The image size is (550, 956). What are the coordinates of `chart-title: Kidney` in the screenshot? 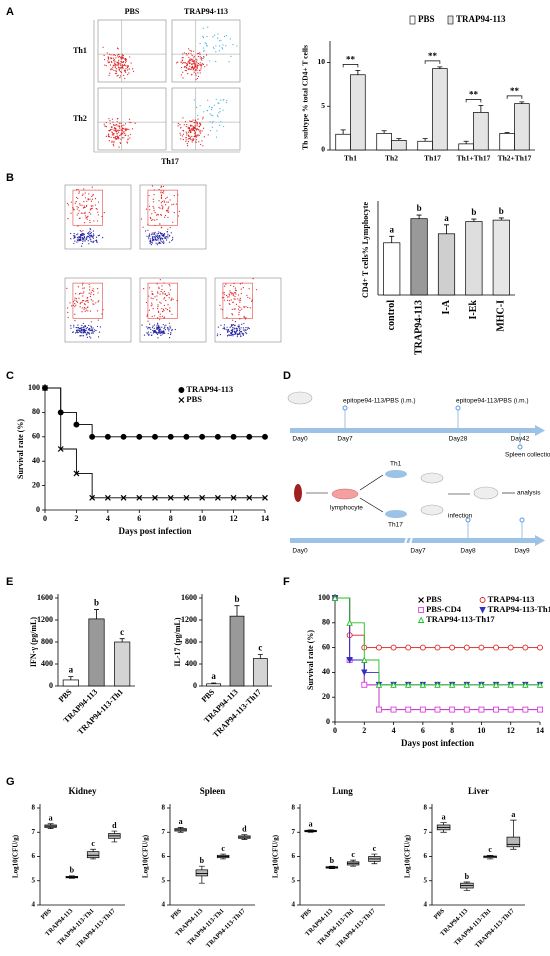 It's located at (82, 791).